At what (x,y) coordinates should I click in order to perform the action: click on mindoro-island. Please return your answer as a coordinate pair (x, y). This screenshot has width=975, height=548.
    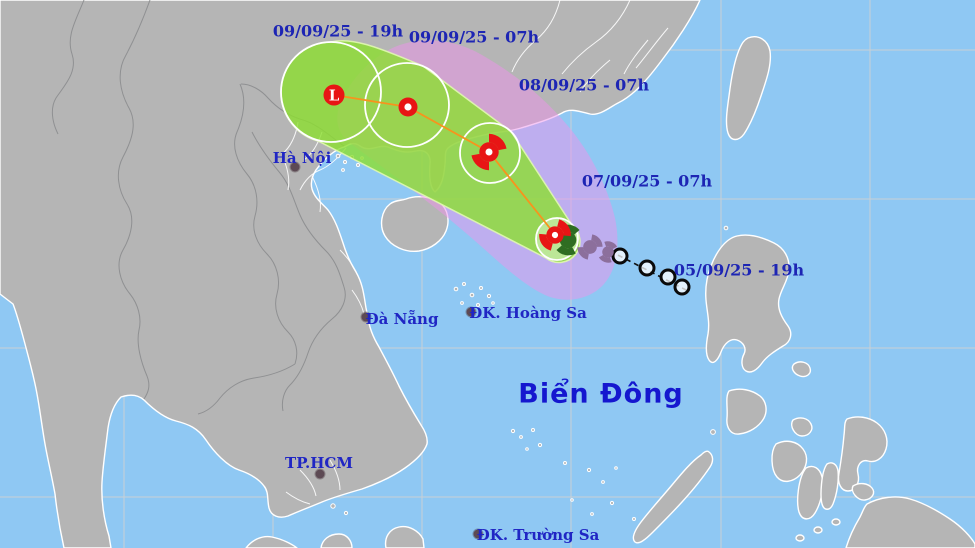
    Looking at the image, I should click on (746, 411).